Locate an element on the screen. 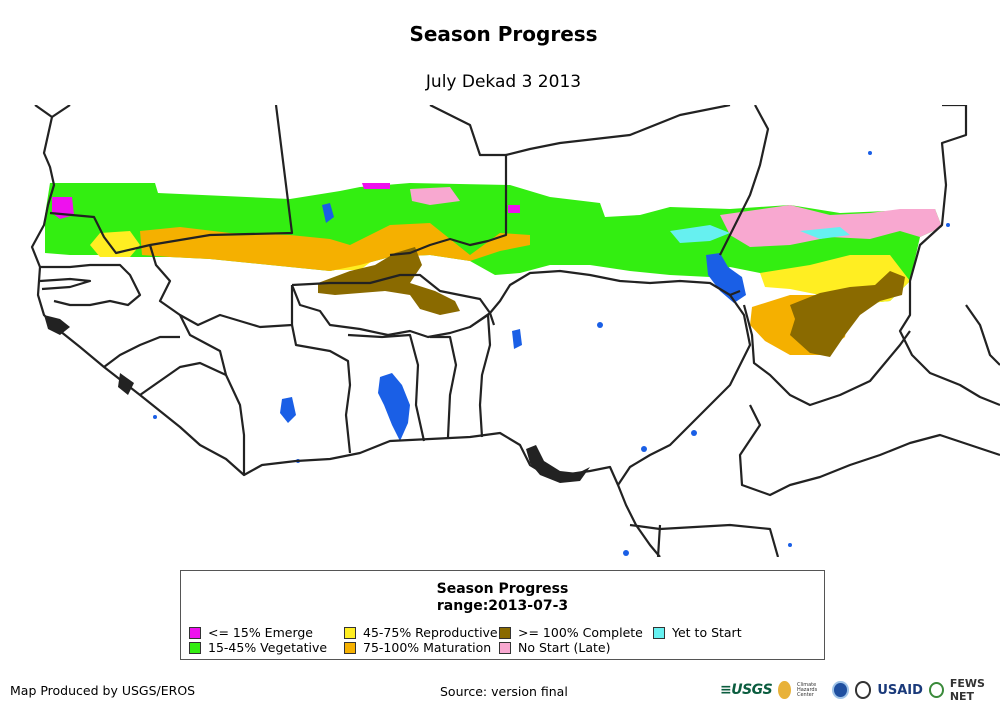 This screenshot has height=715, width=1007. border-gambia is located at coordinates (65, 284).